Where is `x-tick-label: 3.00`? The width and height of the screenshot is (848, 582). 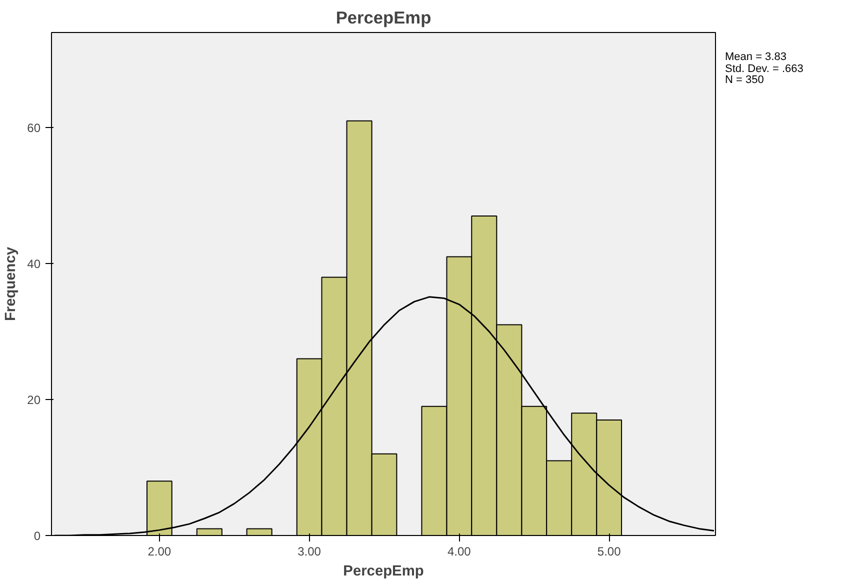 x-tick-label: 3.00 is located at coordinates (310, 551).